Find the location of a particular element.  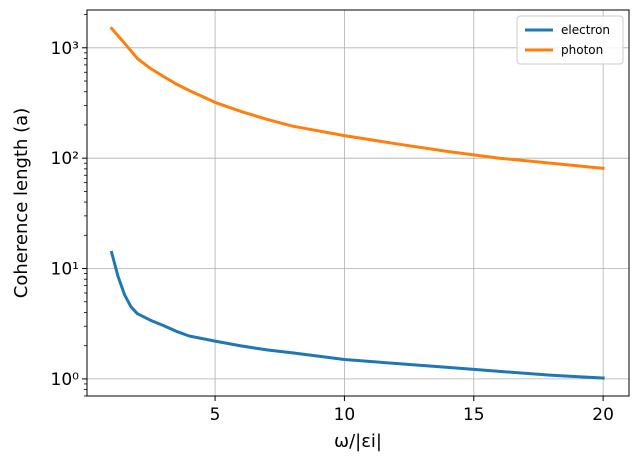

x-axis-label: ω/|εi| is located at coordinates (358, 441).